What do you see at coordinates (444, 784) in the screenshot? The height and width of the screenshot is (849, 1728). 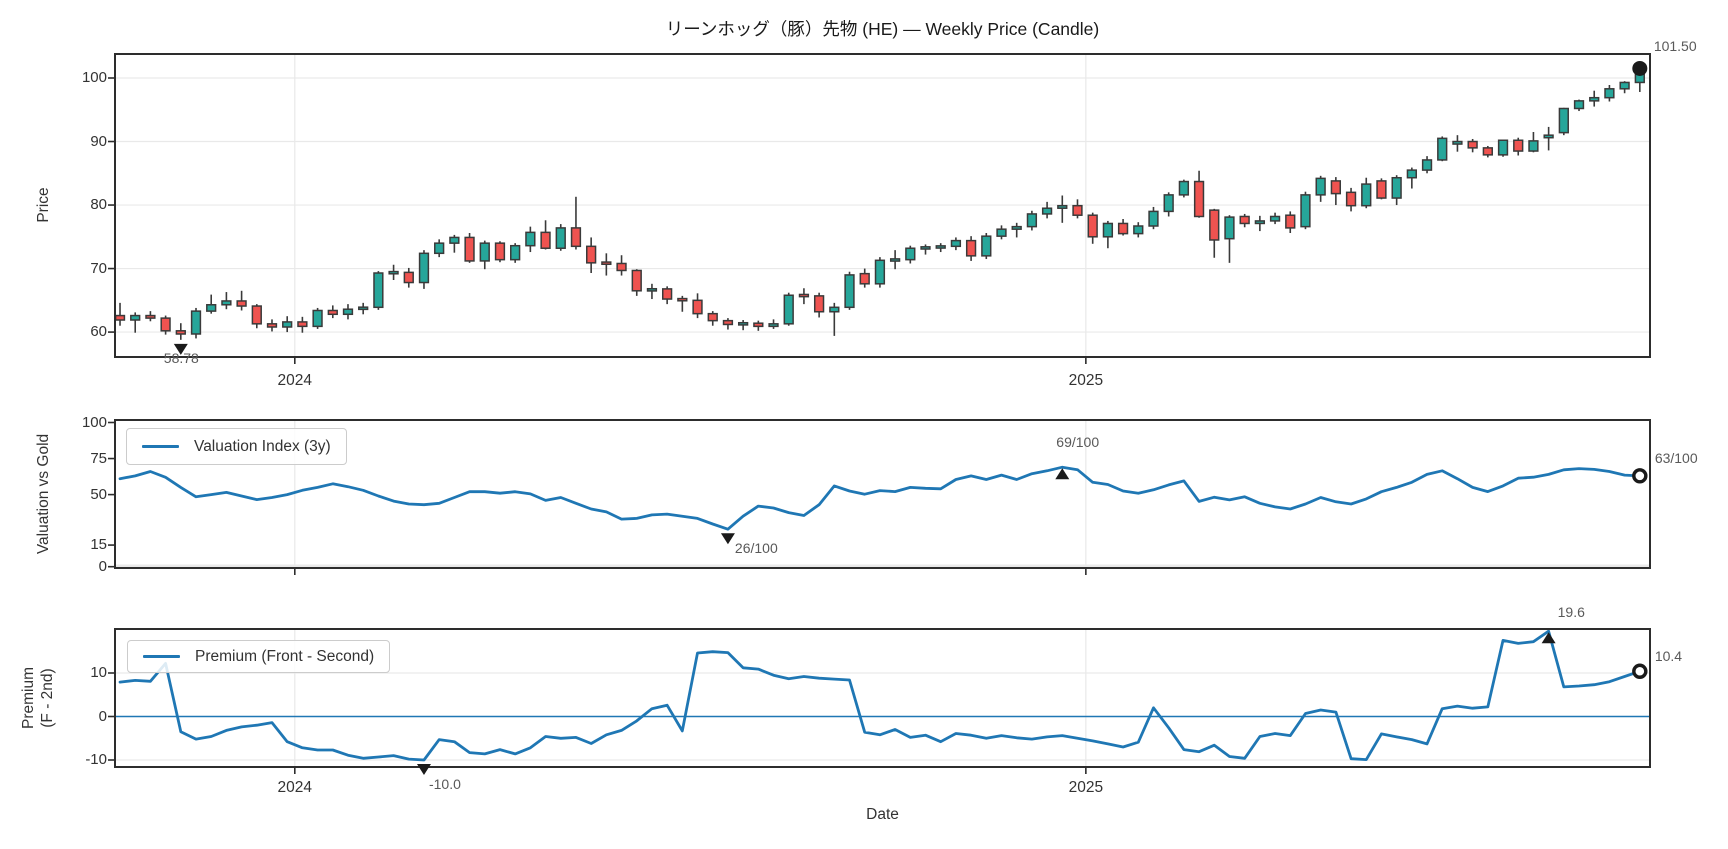 I see `annotation-premium-low: -10.0` at bounding box center [444, 784].